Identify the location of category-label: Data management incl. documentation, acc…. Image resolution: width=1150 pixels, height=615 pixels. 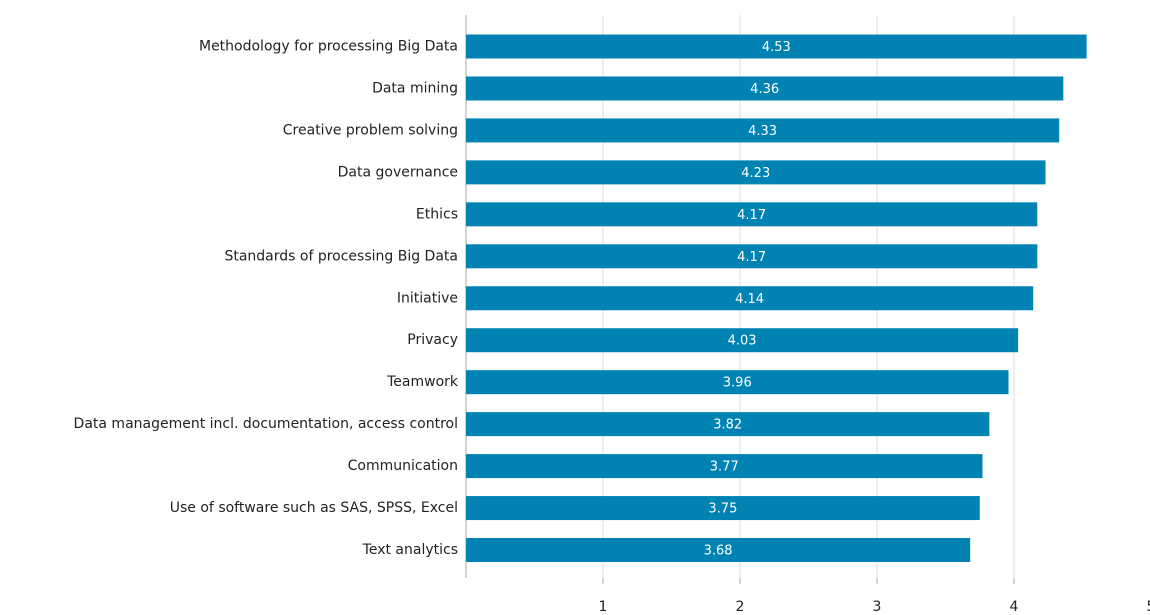
(266, 424).